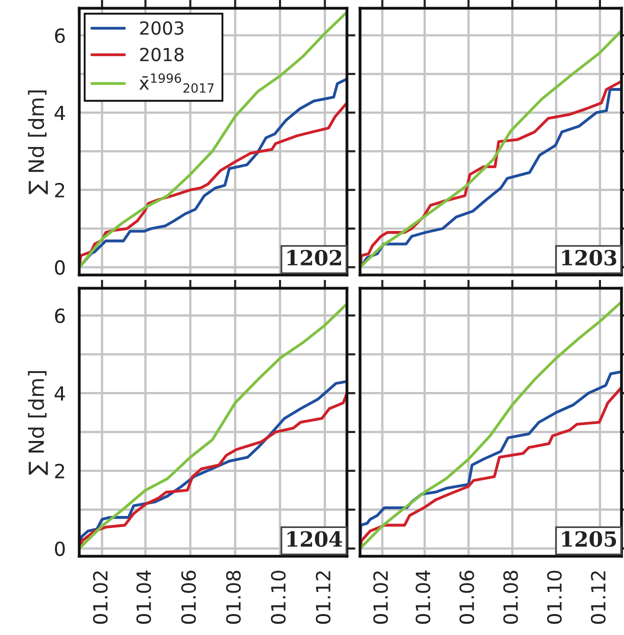  Describe the element at coordinates (162, 28) in the screenshot. I see `legend-label: 2003` at that location.